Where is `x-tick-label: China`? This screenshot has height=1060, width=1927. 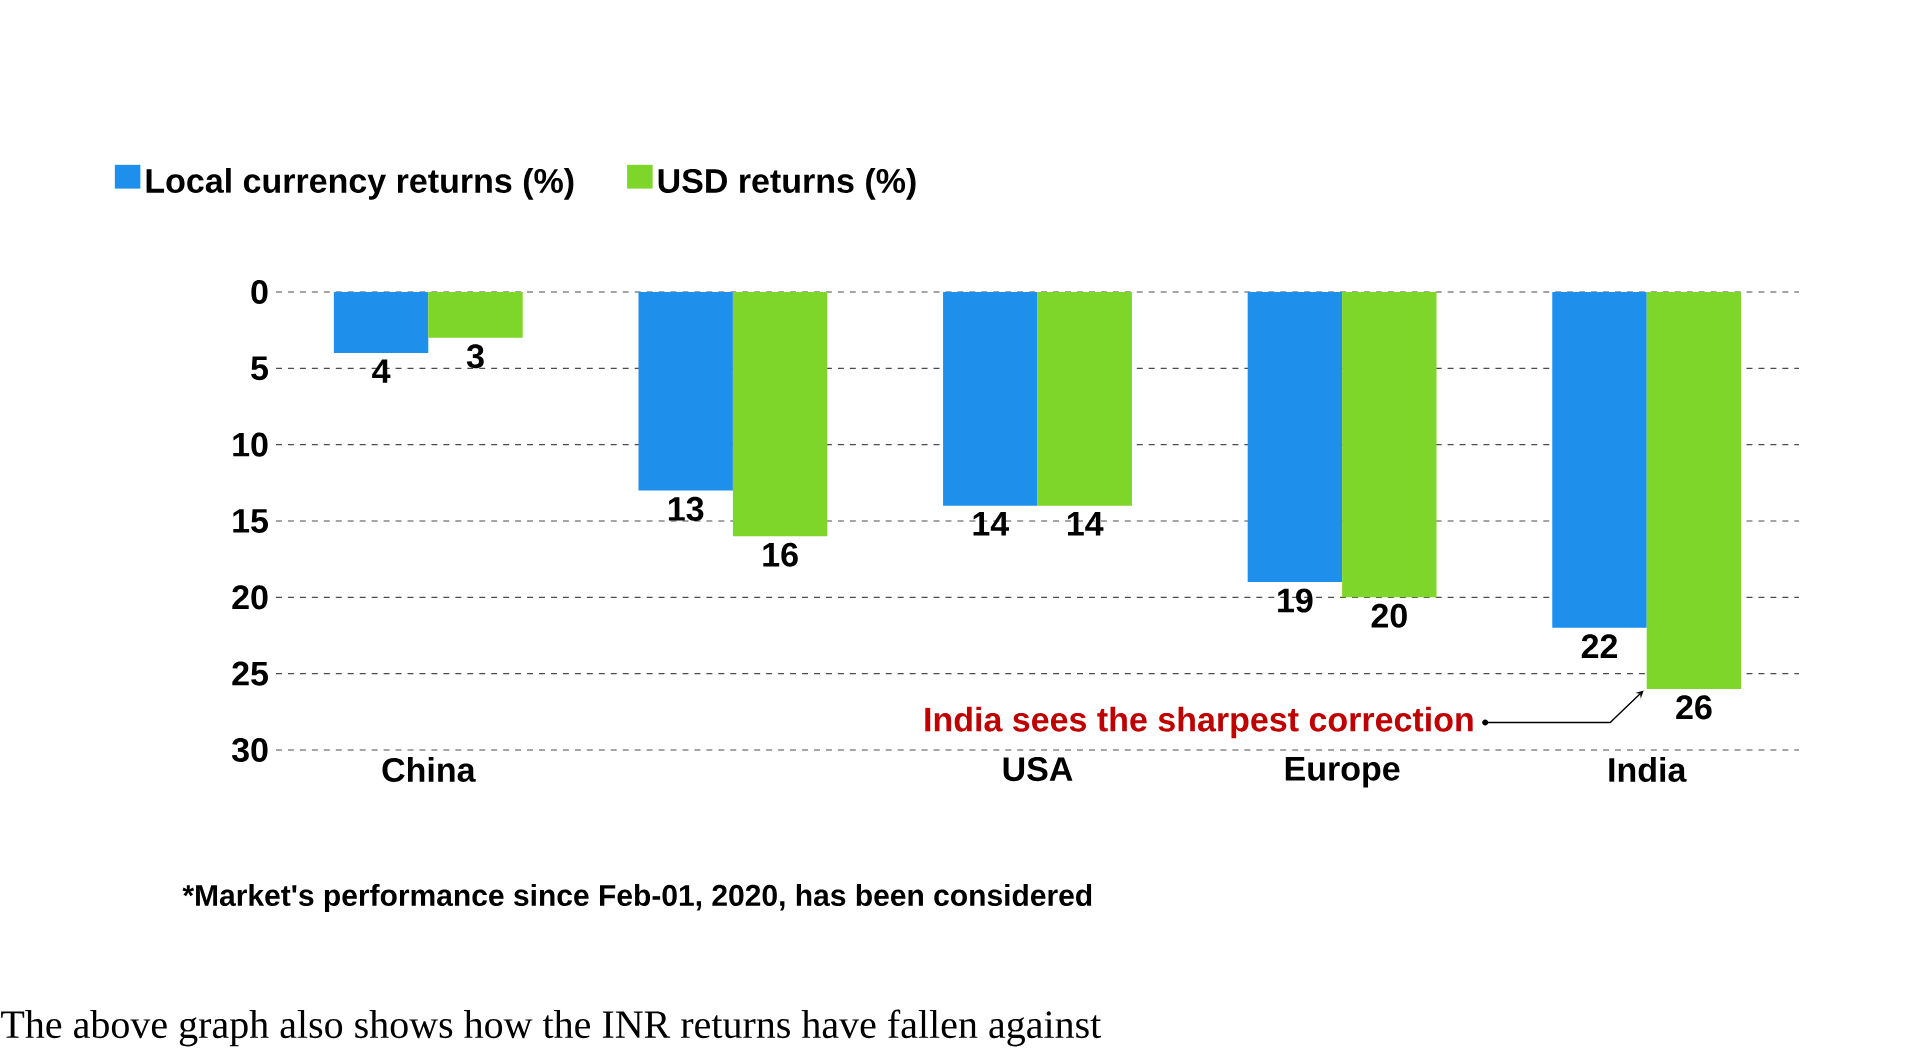
x-tick-label: China is located at coordinates (429, 770).